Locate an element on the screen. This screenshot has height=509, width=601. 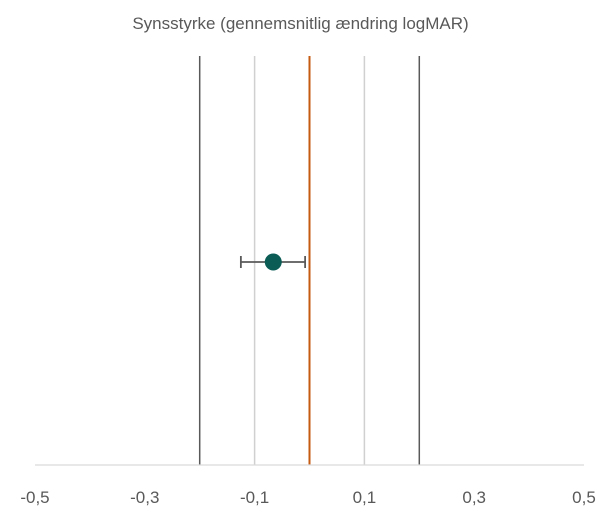
x-tick-label: 0,1 is located at coordinates (365, 497).